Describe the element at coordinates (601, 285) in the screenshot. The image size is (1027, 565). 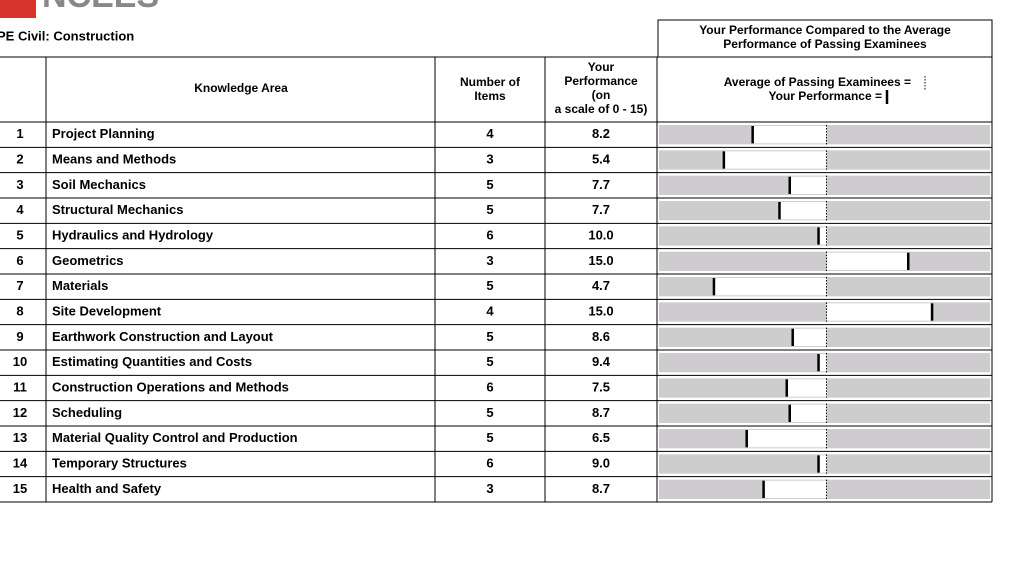
I see `performance-score: 4.7` at that location.